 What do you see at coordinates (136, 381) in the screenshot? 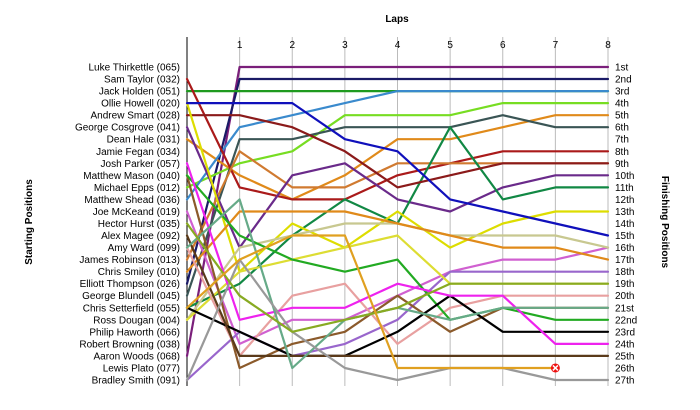
I see `starting-position-label: Bradley Smith (091)` at bounding box center [136, 381].